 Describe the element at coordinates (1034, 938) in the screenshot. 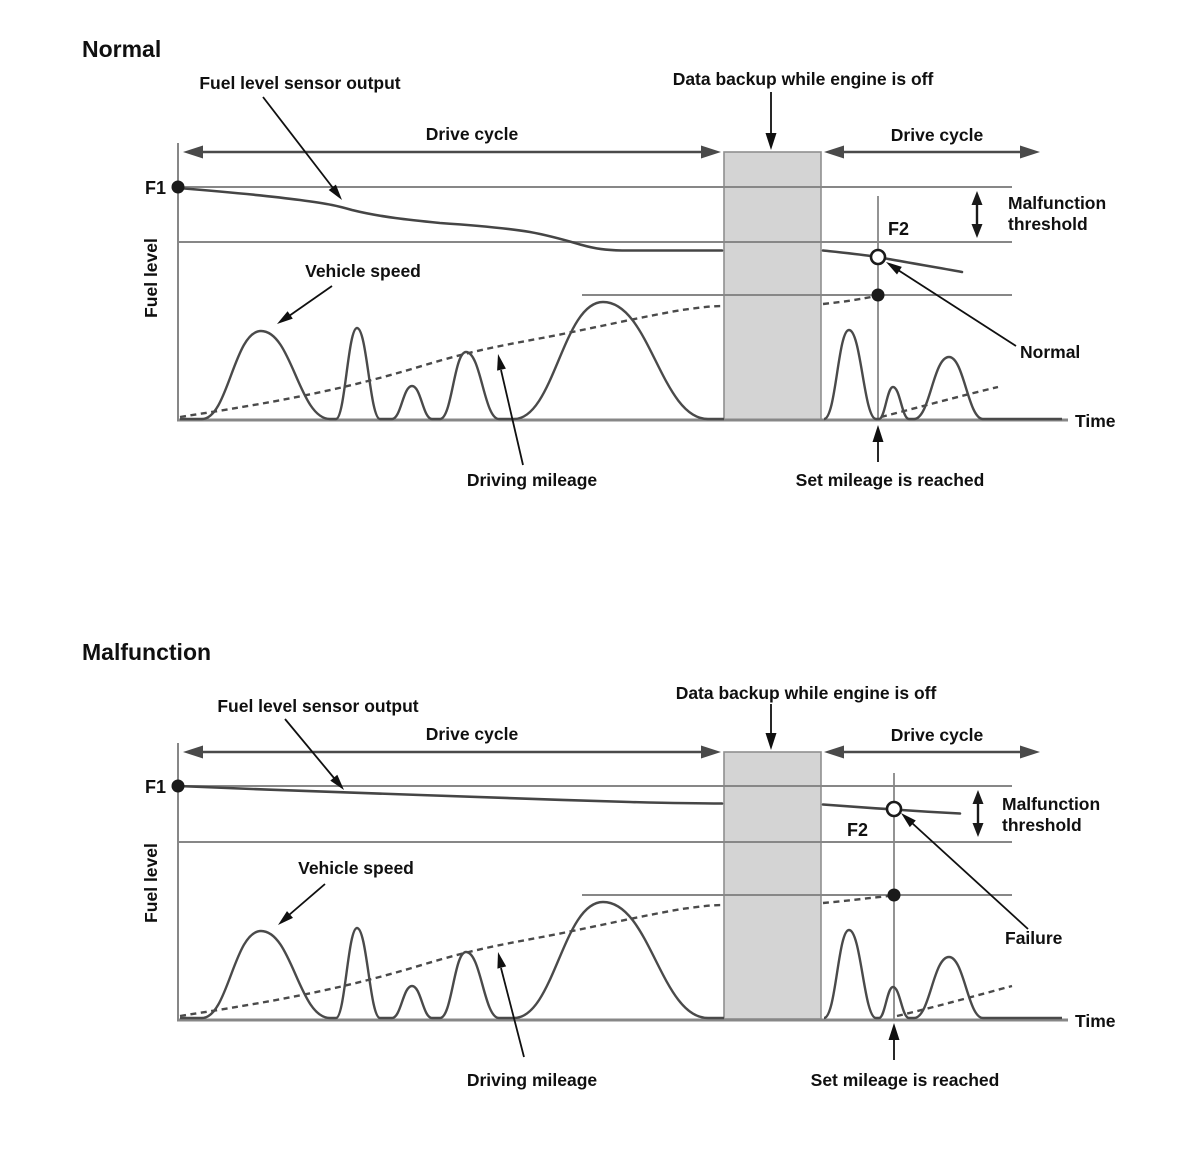

I see `result-label: Failure` at that location.